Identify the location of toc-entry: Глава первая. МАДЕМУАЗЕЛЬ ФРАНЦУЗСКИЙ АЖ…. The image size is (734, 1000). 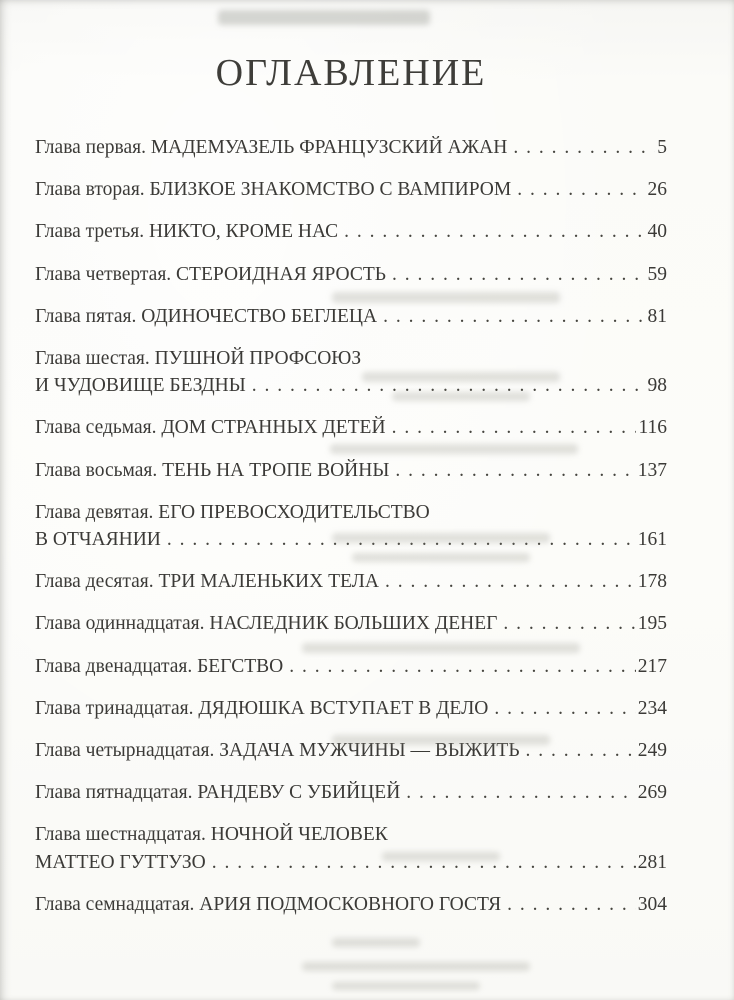
(351, 147).